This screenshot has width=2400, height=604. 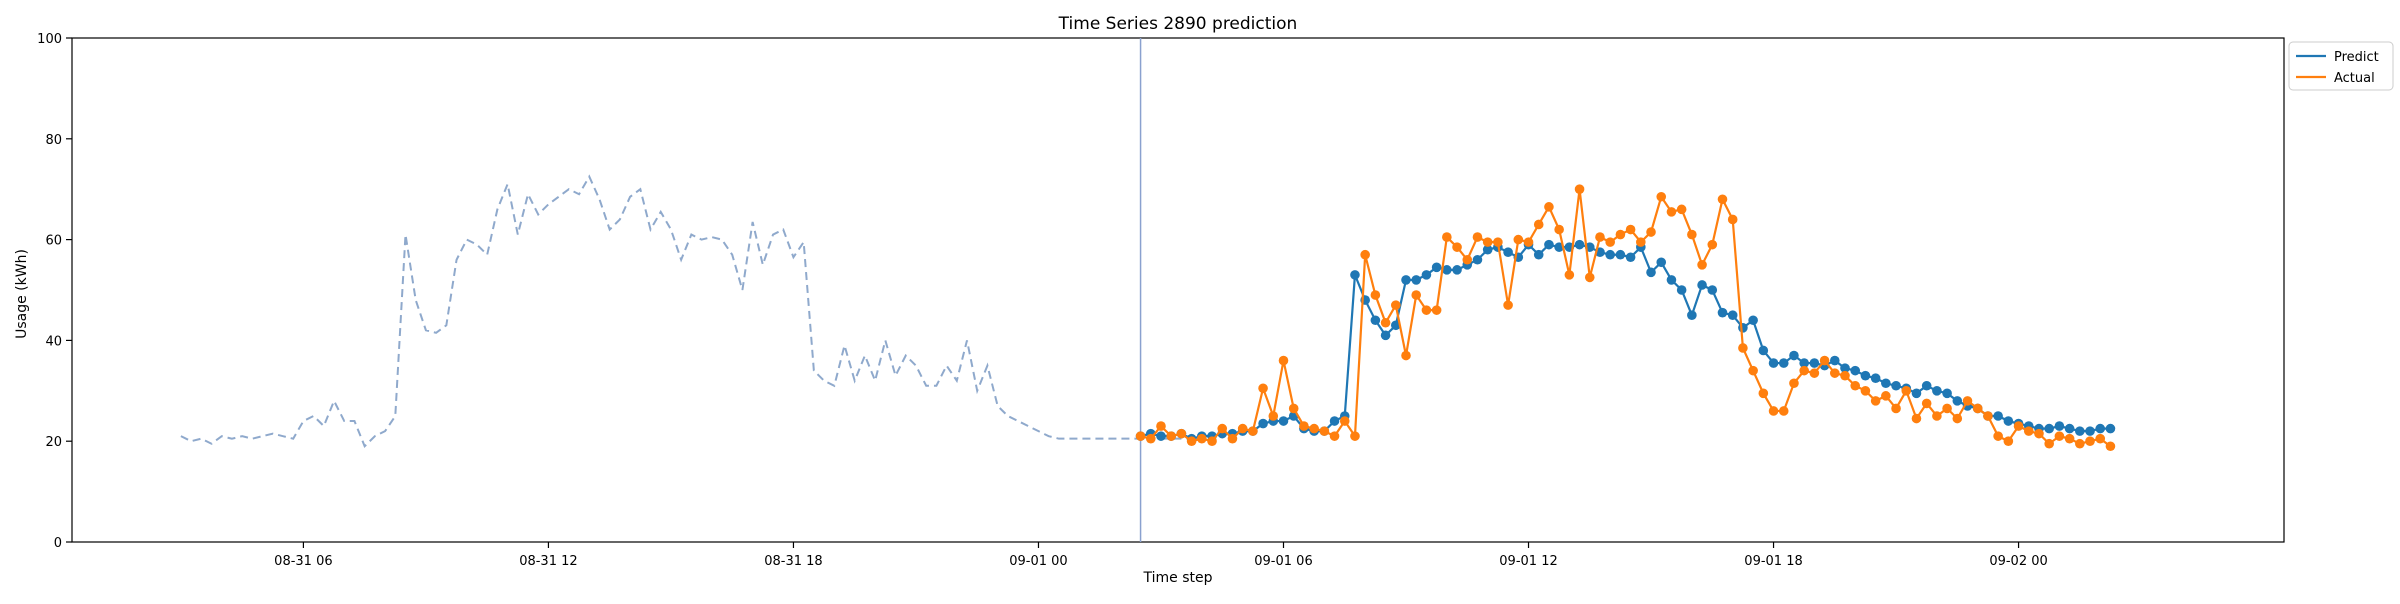 What do you see at coordinates (1178, 24) in the screenshot?
I see `chart-title: Time Series 2890 prediction` at bounding box center [1178, 24].